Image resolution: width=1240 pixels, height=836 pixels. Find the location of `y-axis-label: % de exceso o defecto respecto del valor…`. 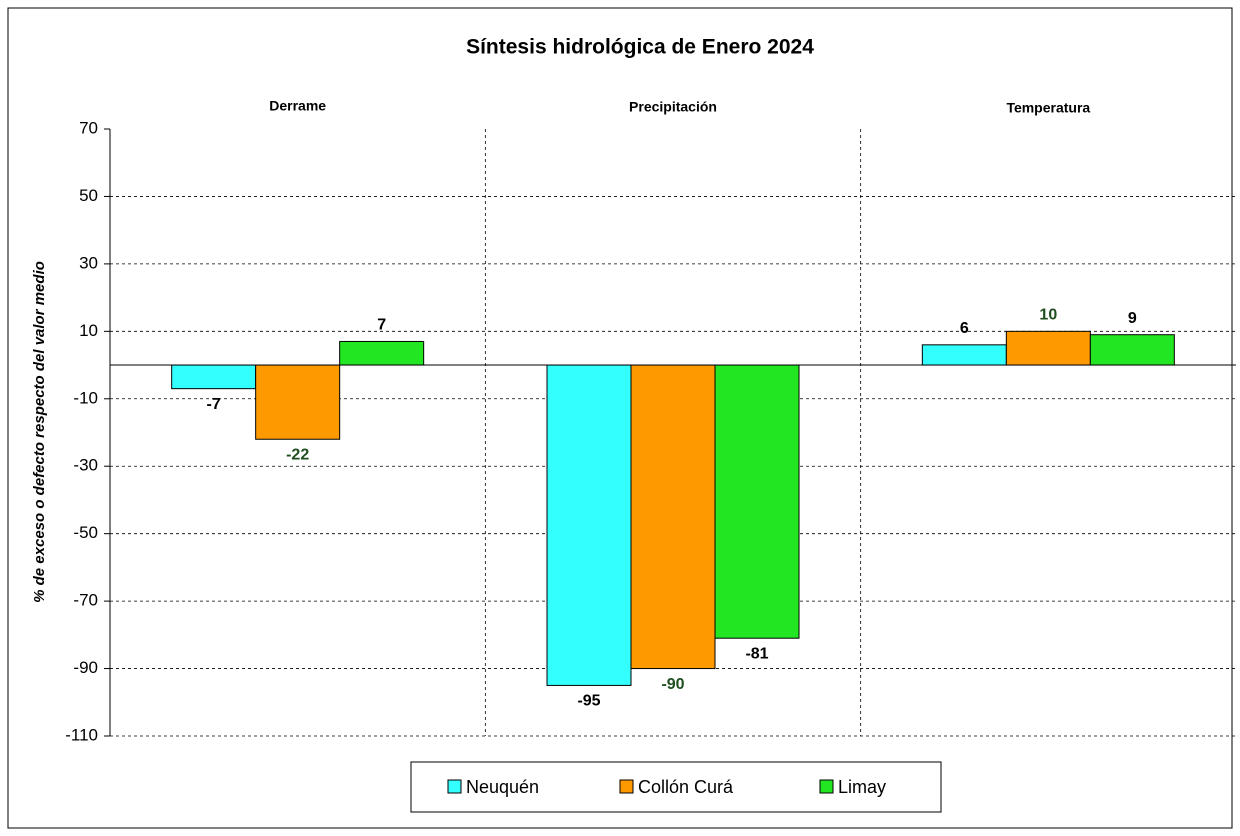

y-axis-label: % de exceso o defecto respecto del valor… is located at coordinates (39, 432).